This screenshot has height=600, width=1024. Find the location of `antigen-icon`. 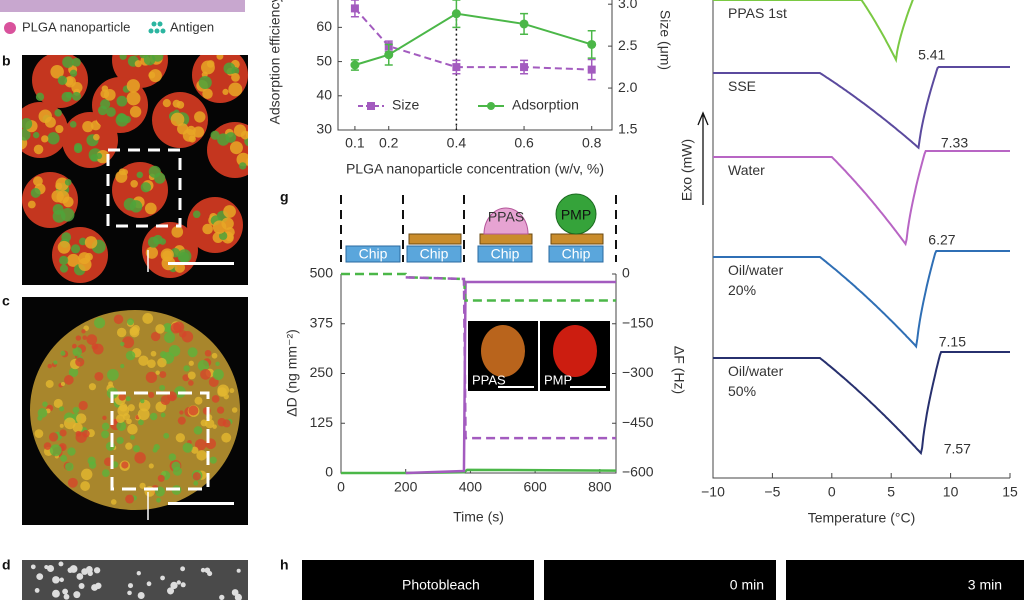

antigen-icon is located at coordinates (157, 27).